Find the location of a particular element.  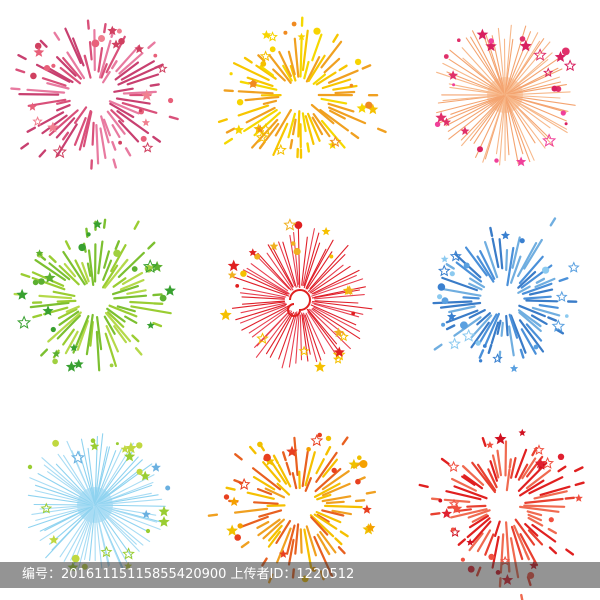

firework is located at coordinates (302, 87).